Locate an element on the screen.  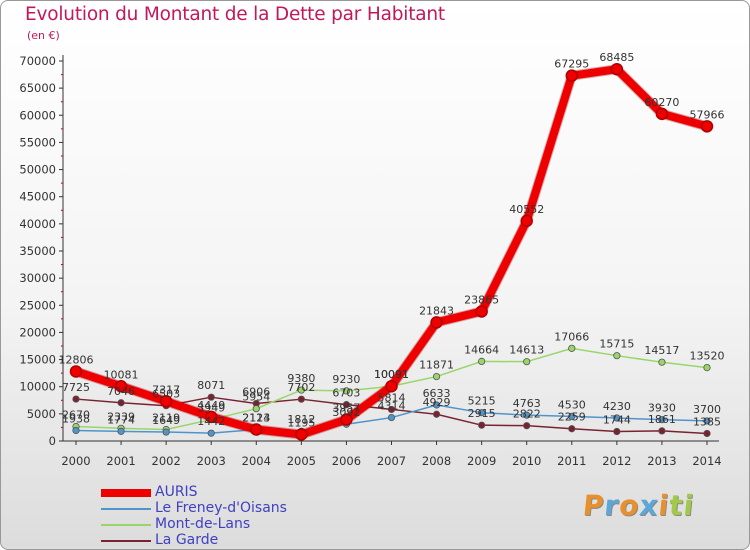
data-label: 1649 is located at coordinates (166, 420).